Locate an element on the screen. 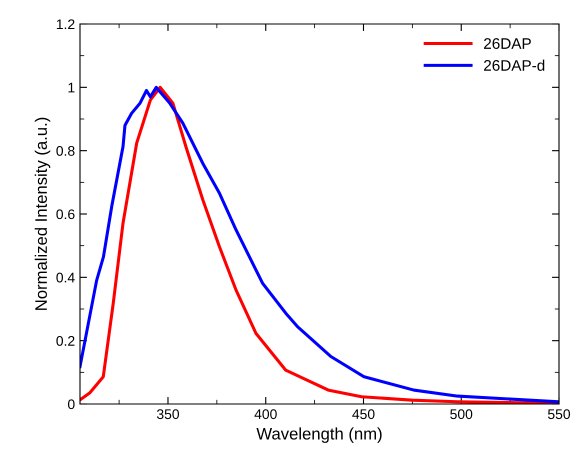  y-tick-label: 0 is located at coordinates (71, 404).